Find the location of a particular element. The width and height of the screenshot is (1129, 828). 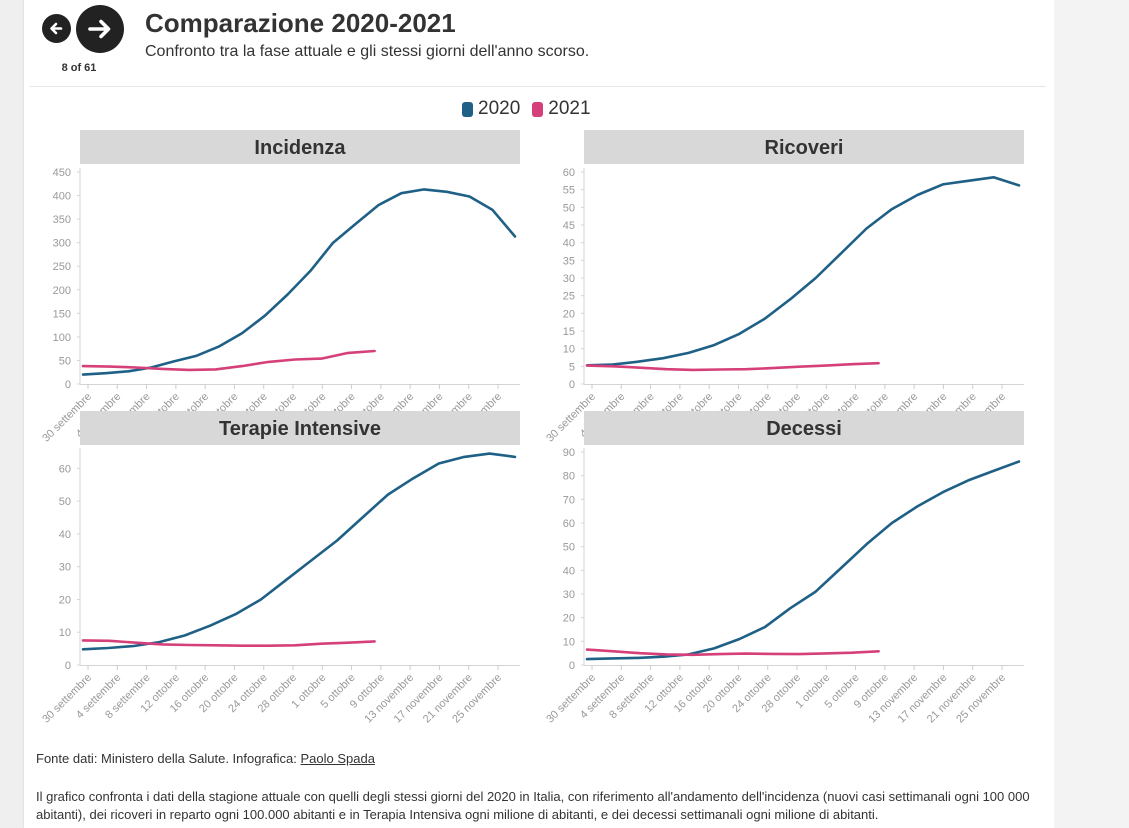

y-tick-label-ricoveri: 50 is located at coordinates (569, 208).